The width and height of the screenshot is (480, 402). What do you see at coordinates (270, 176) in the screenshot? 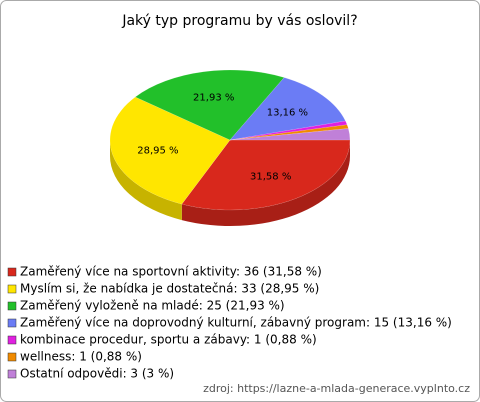
I see `slice-label: 31,58 %` at bounding box center [270, 176].